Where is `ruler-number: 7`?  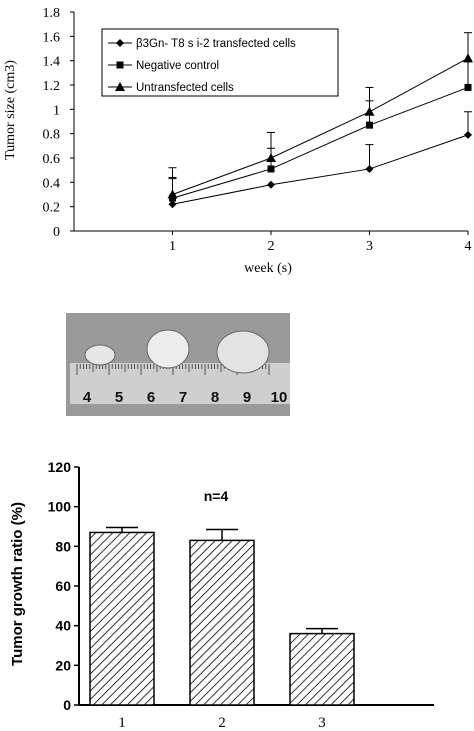 ruler-number: 7 is located at coordinates (183, 397).